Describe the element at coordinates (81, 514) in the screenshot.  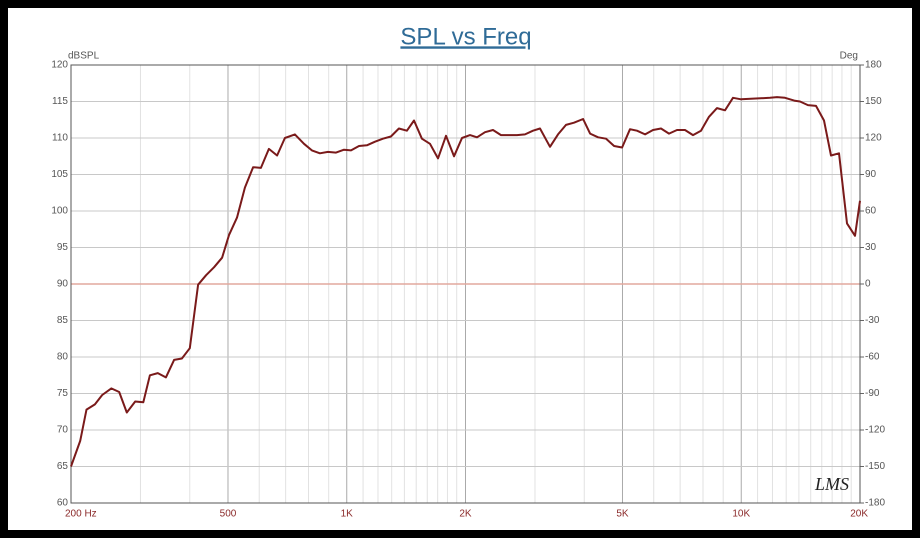
I see `x-tick-label: 200 Hz` at that location.